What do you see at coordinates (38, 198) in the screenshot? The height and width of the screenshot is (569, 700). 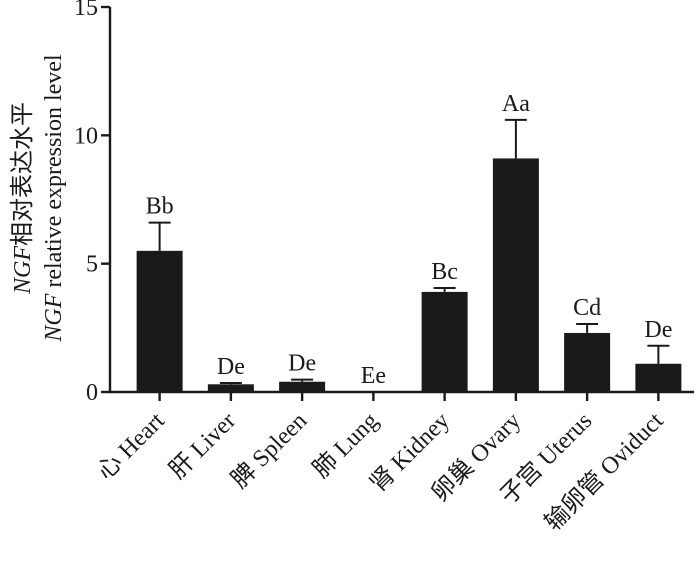 I see `y-axis-label: NGF相对表达水平 NGF relative expression level` at bounding box center [38, 198].